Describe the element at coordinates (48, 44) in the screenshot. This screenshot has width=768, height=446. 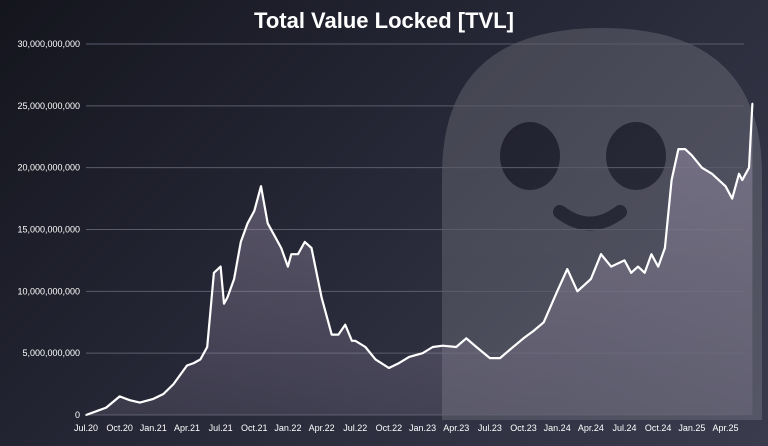
I see `y-tick-label: 30,000,000,000` at that location.